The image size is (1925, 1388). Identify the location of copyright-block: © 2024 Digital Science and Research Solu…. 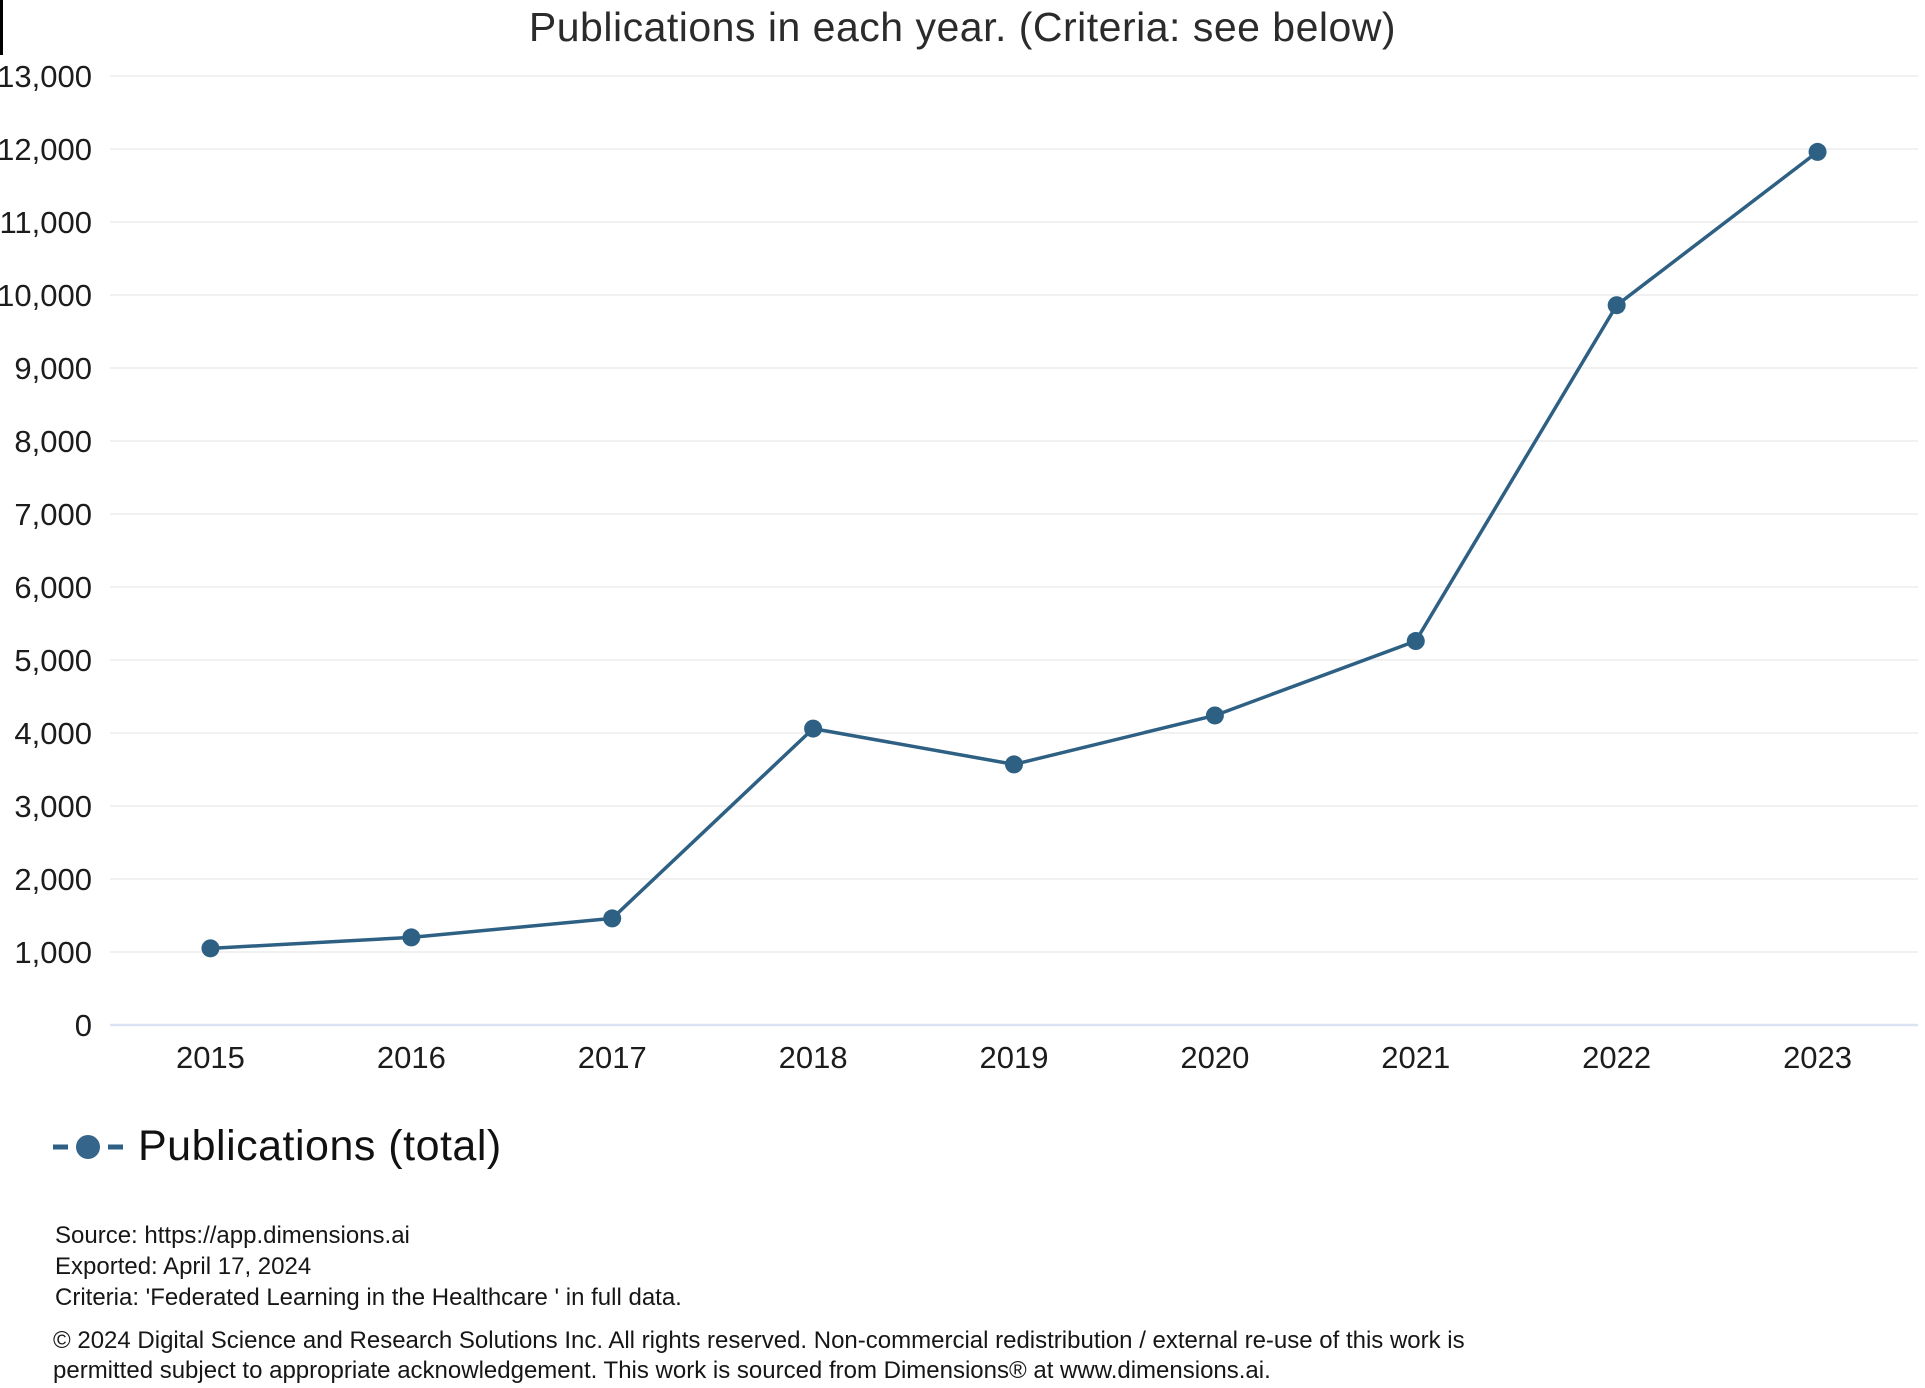
(759, 1356).